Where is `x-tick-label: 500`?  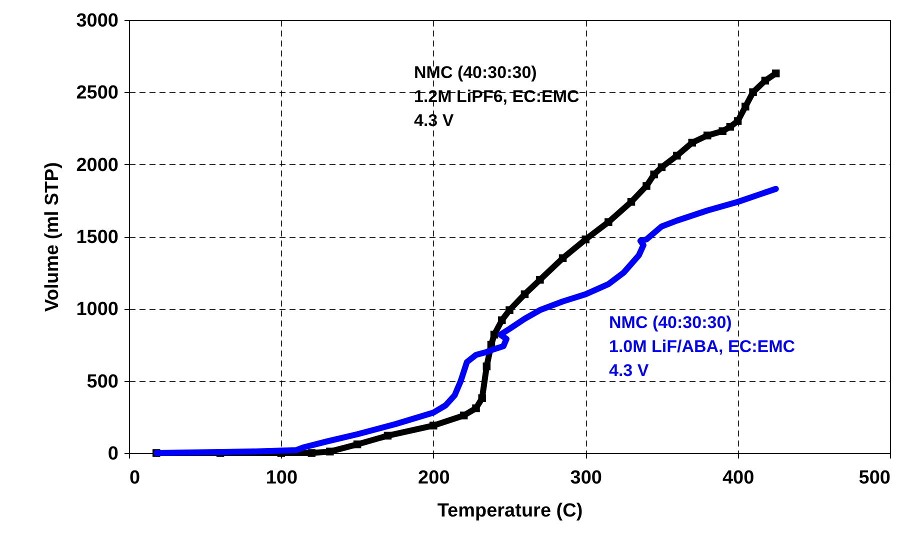 x-tick-label: 500 is located at coordinates (874, 478).